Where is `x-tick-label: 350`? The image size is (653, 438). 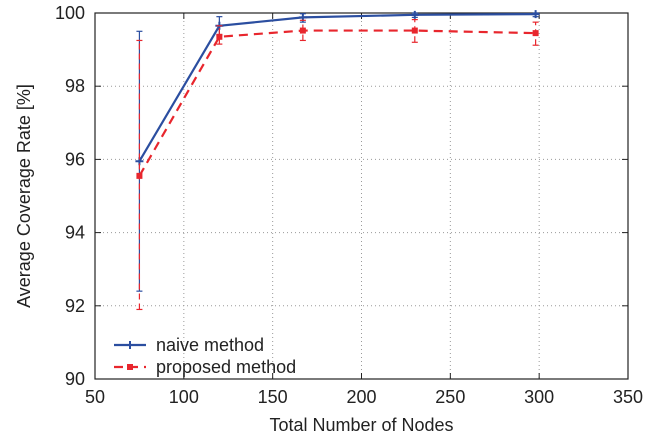 x-tick-label: 350 is located at coordinates (628, 397).